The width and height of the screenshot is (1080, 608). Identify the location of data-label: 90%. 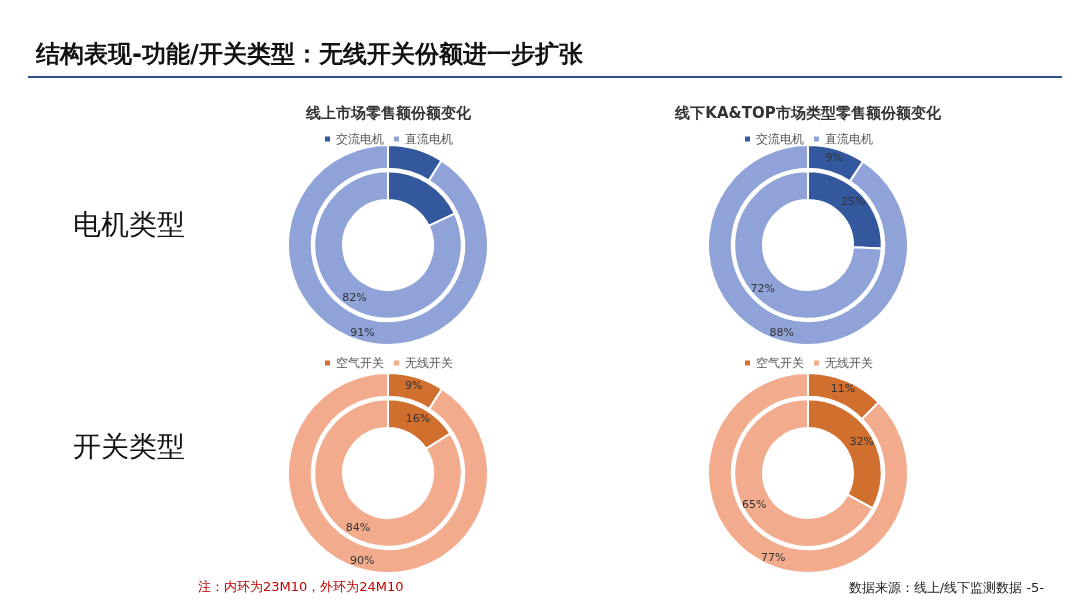
(362, 560).